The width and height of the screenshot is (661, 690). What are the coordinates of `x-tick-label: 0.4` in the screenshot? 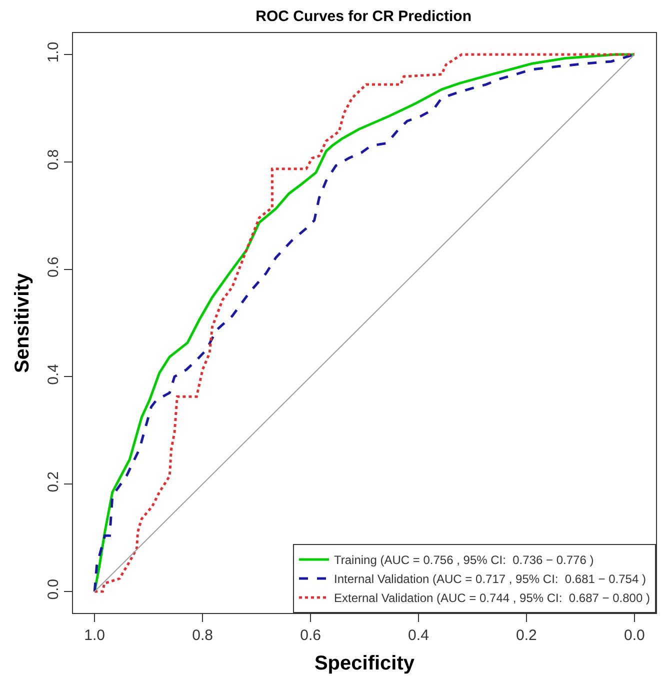 It's located at (418, 635).